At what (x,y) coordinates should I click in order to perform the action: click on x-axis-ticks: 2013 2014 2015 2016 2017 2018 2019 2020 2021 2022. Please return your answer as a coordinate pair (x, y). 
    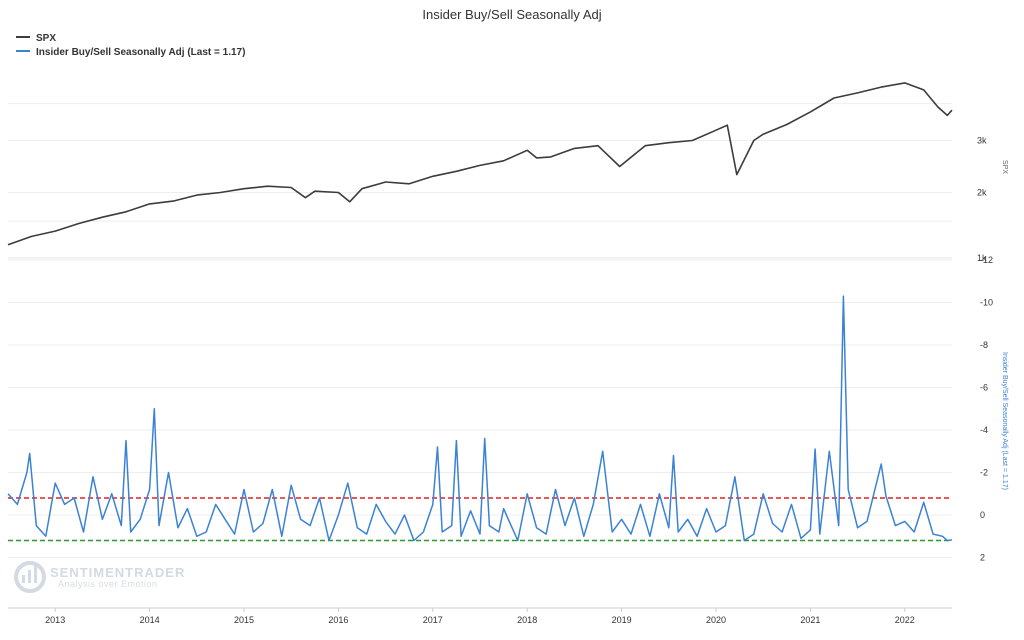
    Looking at the image, I should click on (480, 616).